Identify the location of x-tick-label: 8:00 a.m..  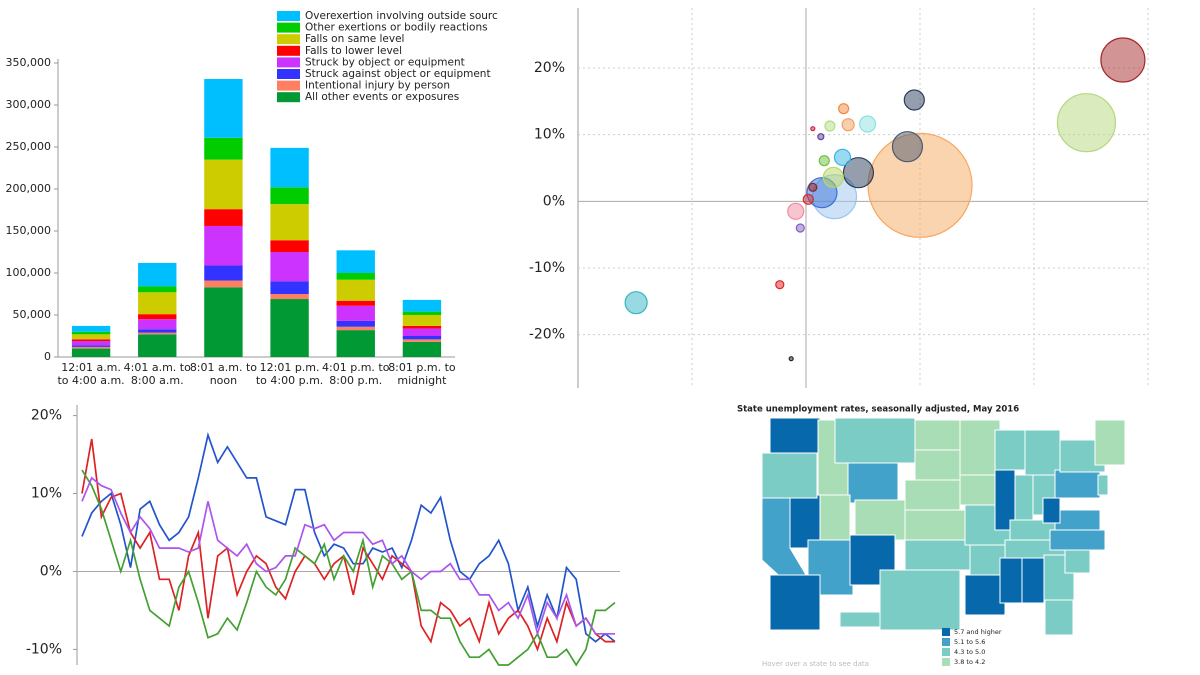
(157, 380).